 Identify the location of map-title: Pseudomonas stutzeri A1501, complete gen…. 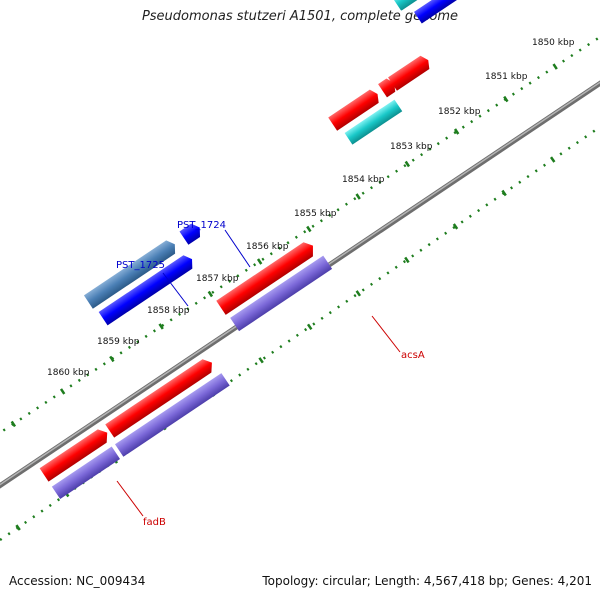
(300, 16).